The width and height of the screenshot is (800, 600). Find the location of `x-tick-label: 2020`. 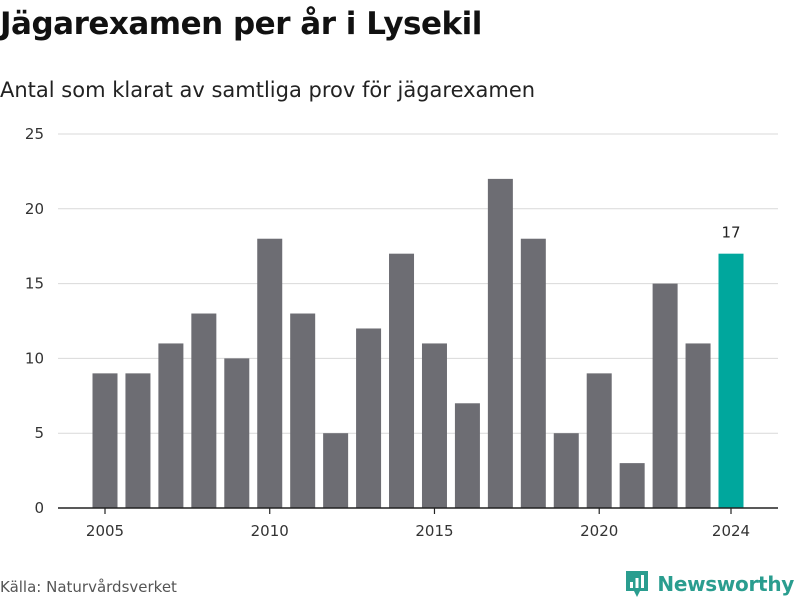

x-tick-label: 2020 is located at coordinates (599, 531).